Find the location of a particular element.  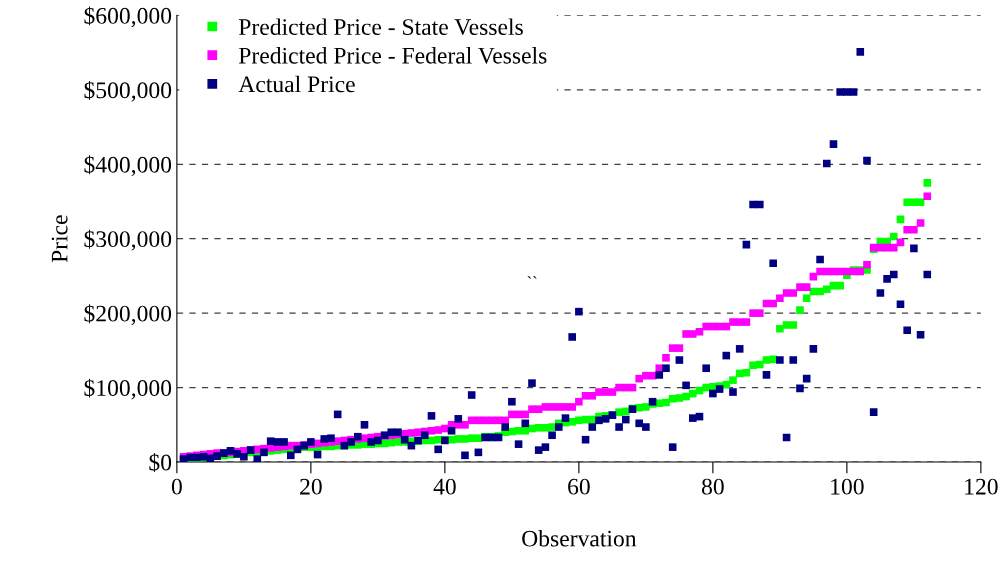

x-tick-label: 80 is located at coordinates (712, 486).